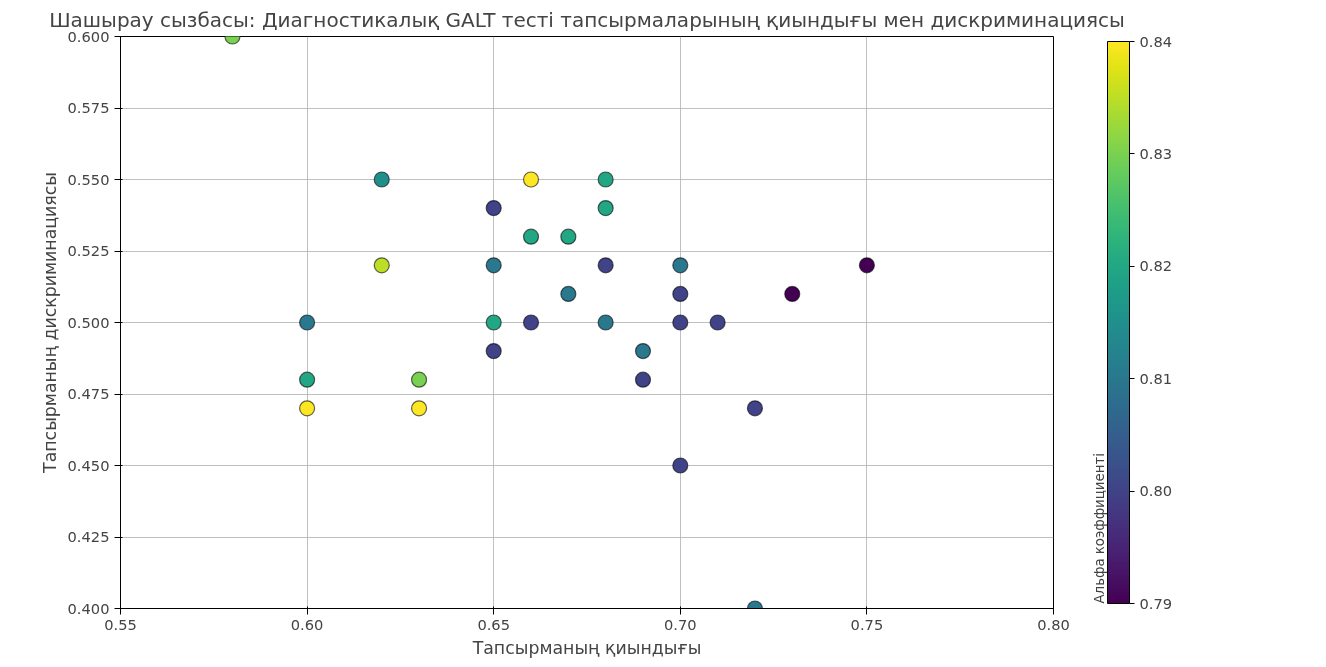 Image resolution: width=1326 pixels, height=667 pixels. I want to click on color-bar-label: 0.84, so click(1156, 41).